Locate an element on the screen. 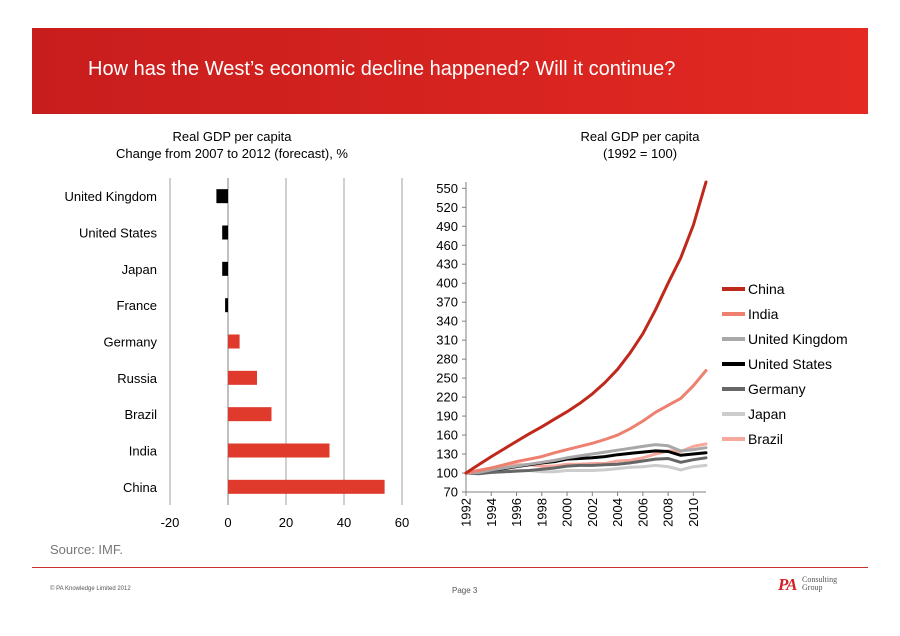  source-note: Source: IMF. is located at coordinates (86, 549).